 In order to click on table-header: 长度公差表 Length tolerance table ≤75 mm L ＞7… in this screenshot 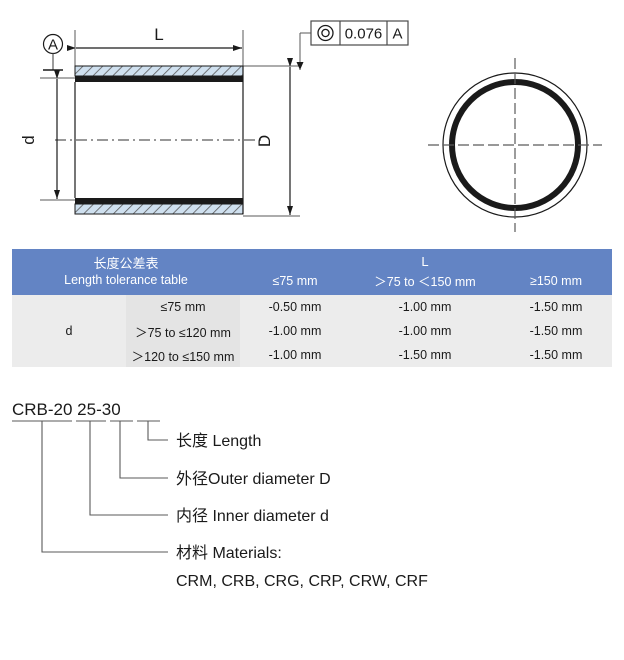, I will do `click(312, 272)`.